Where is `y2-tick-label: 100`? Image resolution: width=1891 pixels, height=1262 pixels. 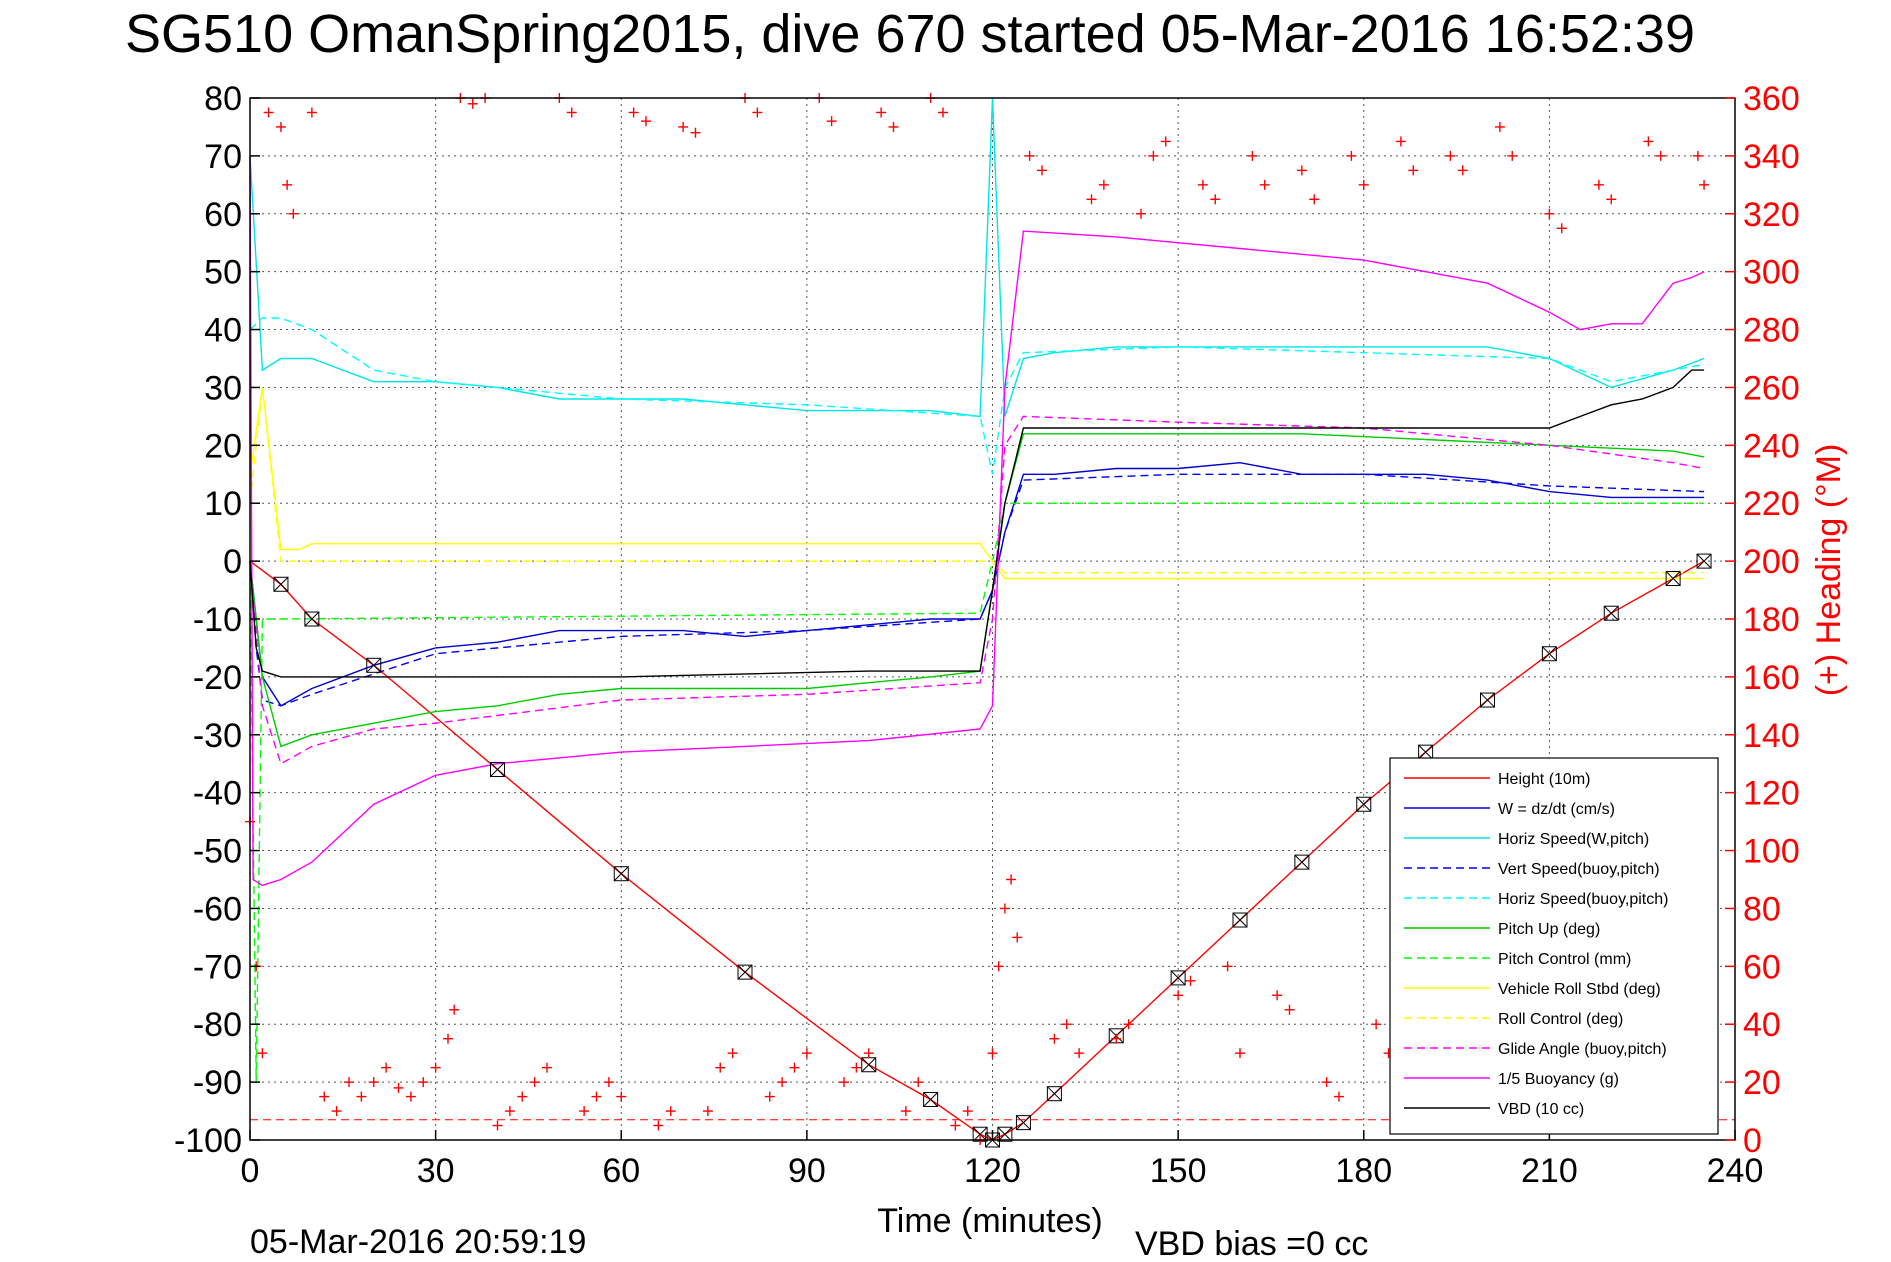
y2-tick-label: 100 is located at coordinates (1771, 852).